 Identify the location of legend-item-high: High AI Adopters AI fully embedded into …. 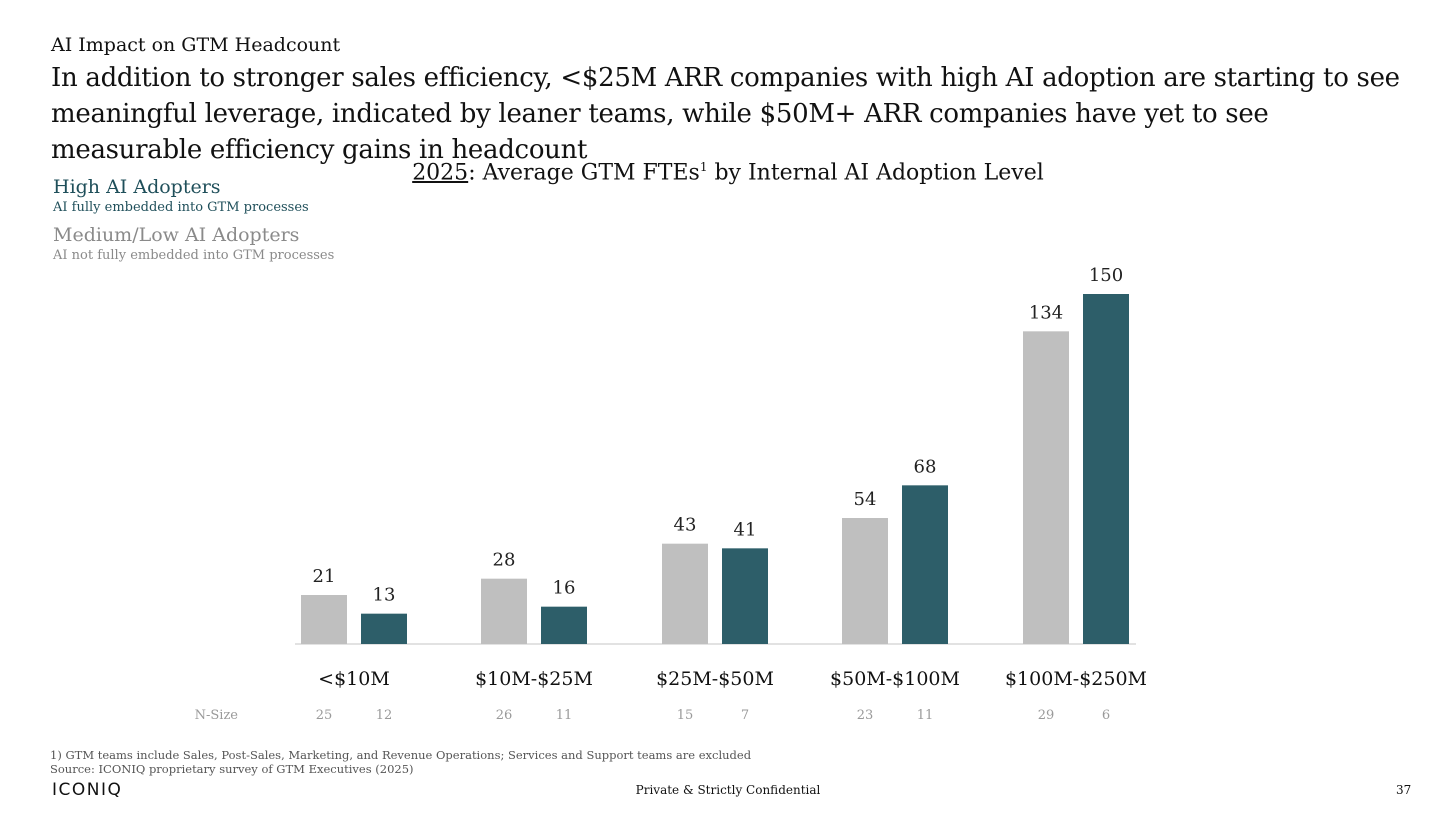
(193, 195).